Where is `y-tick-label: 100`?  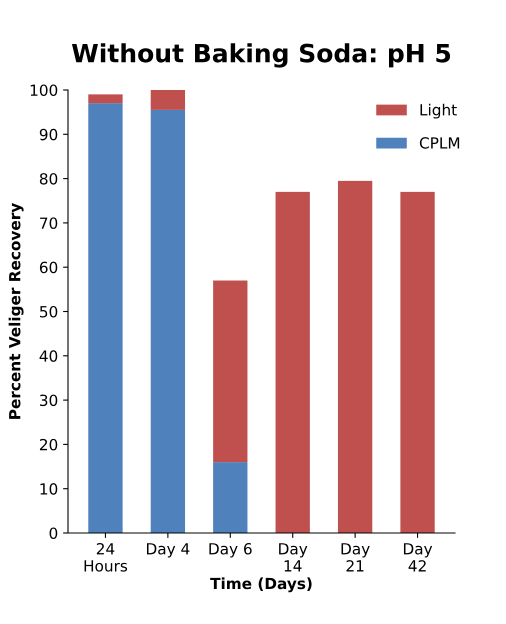
y-tick-label: 100 is located at coordinates (44, 90).